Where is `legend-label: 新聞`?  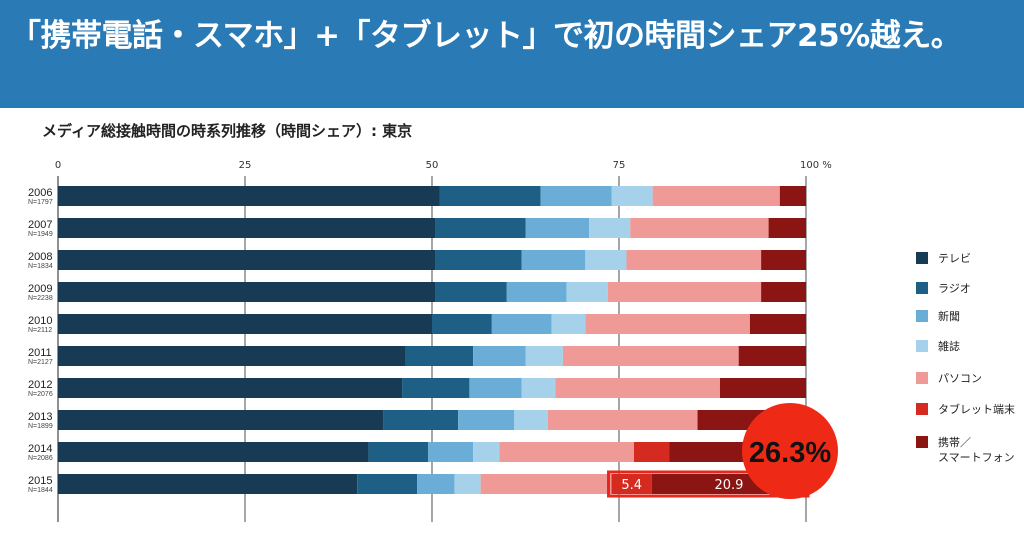 legend-label: 新聞 is located at coordinates (949, 316).